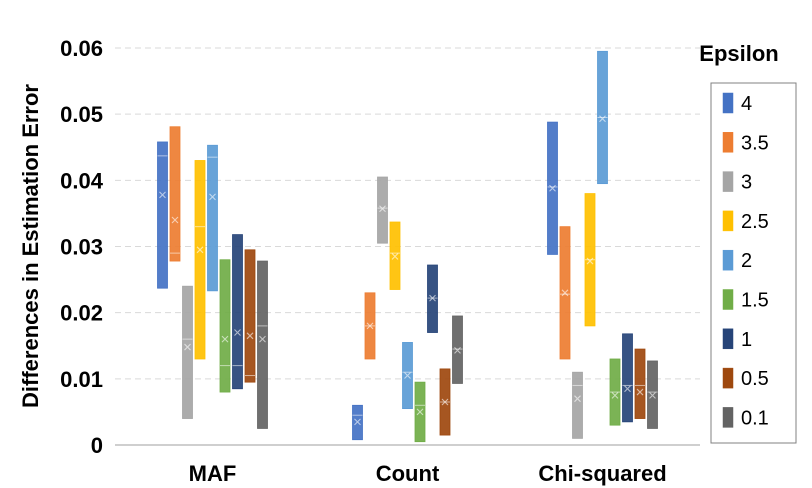  What do you see at coordinates (746, 104) in the screenshot?
I see `legend-label: 4` at bounding box center [746, 104].